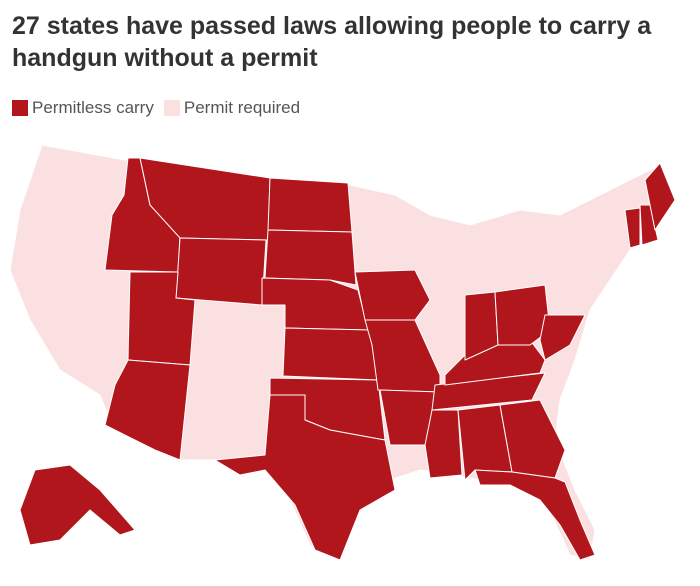 This screenshot has height=586, width=700. I want to click on legend-item: Permit required, so click(232, 108).